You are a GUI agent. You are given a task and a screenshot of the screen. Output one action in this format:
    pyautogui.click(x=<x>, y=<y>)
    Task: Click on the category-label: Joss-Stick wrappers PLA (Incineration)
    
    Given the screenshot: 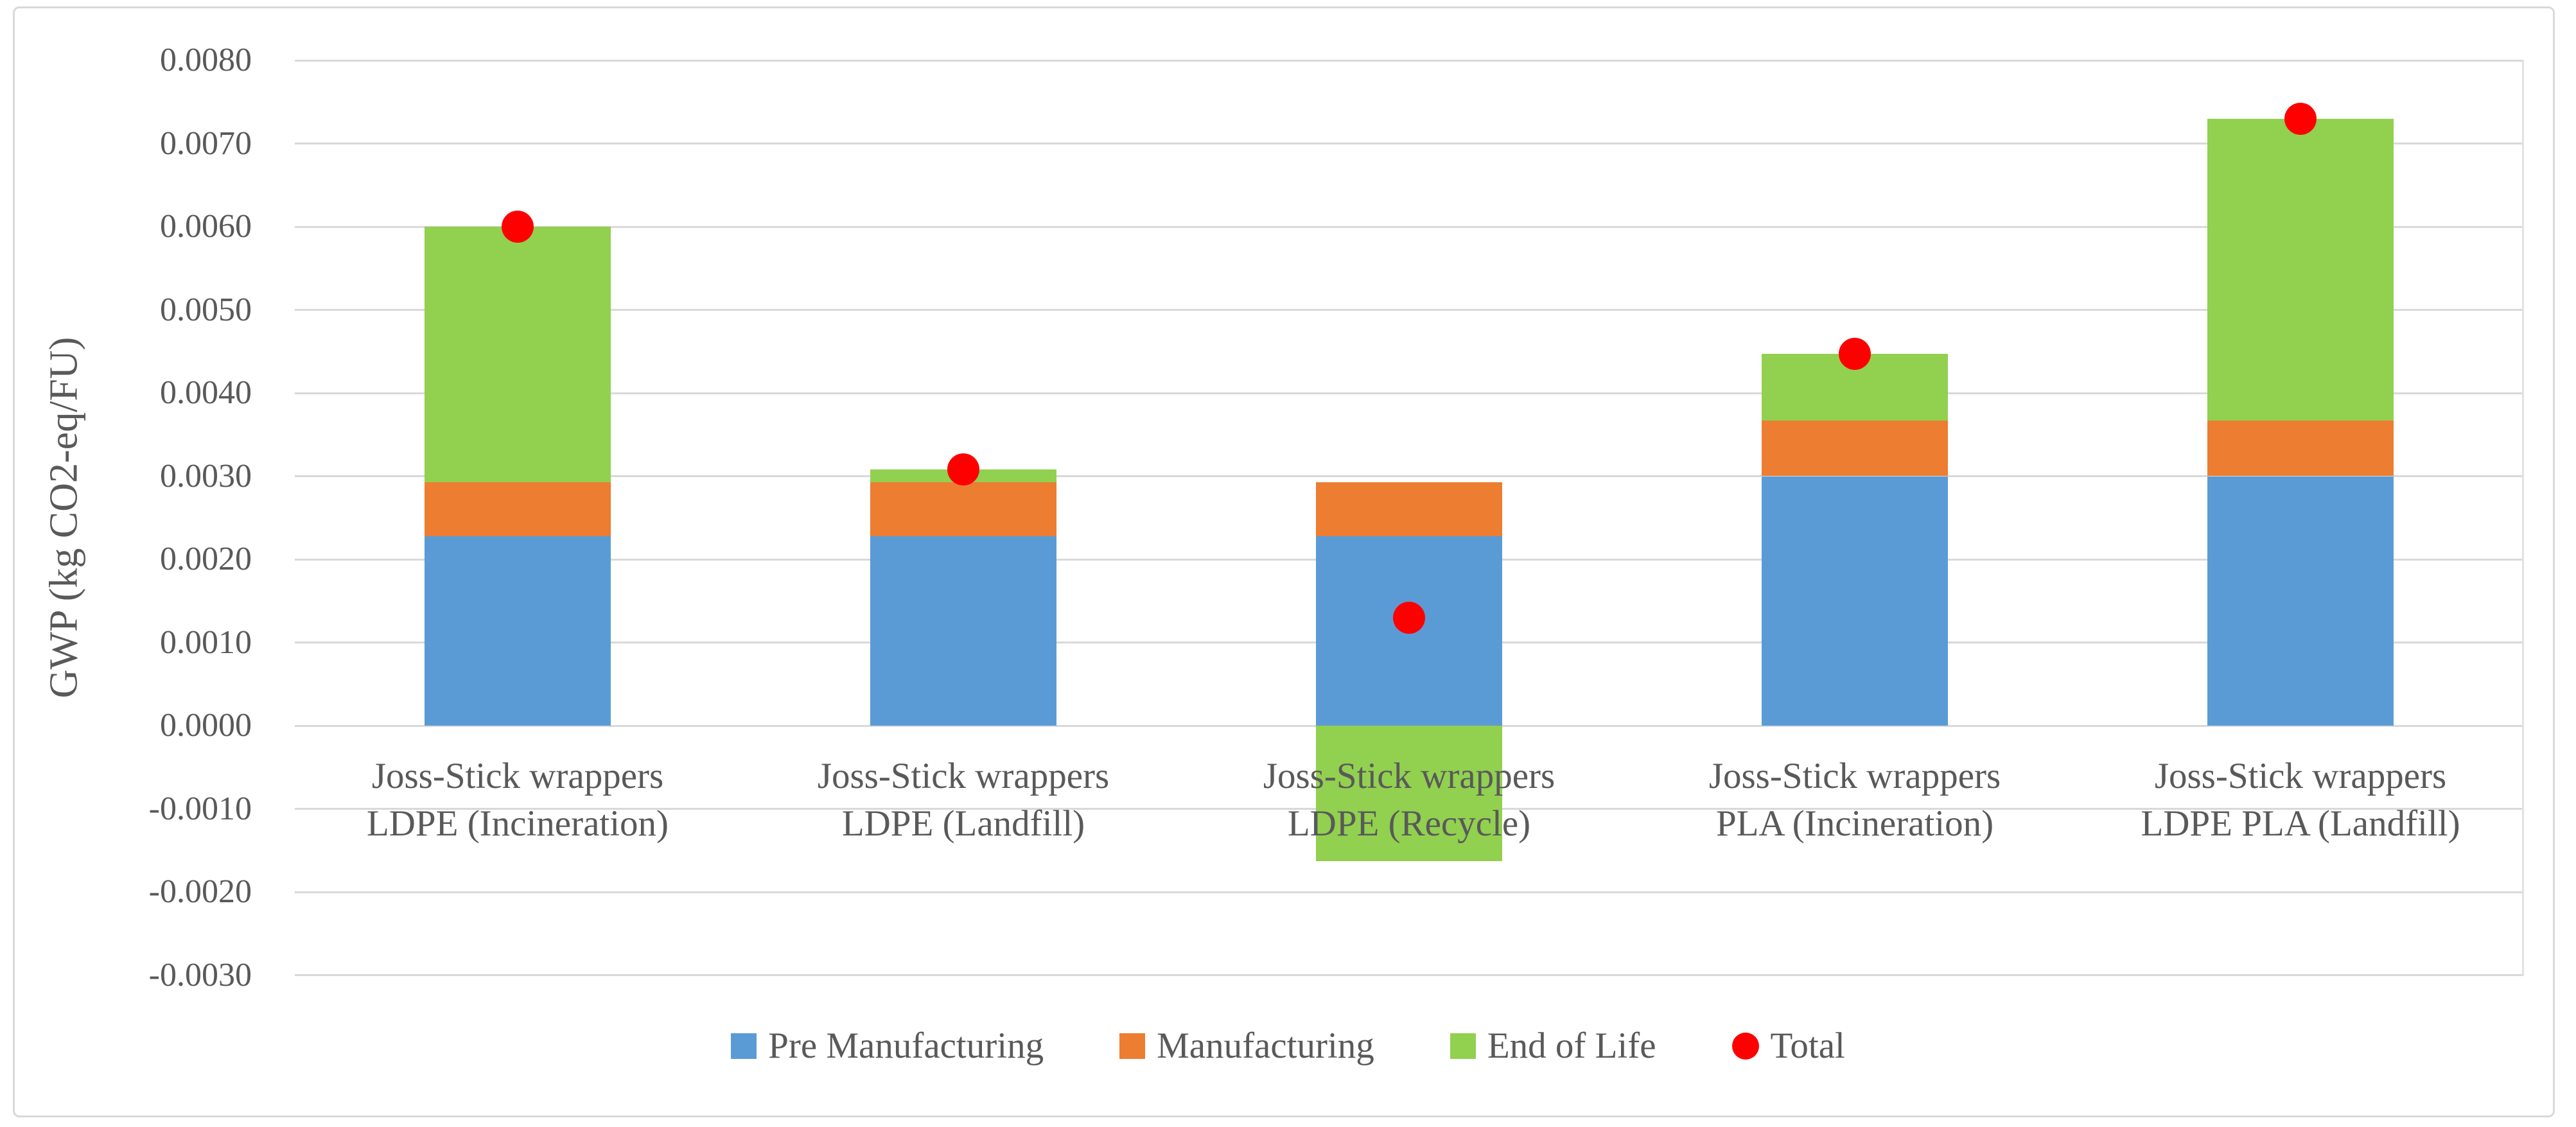 What is the action you would take?
    pyautogui.click(x=1855, y=801)
    